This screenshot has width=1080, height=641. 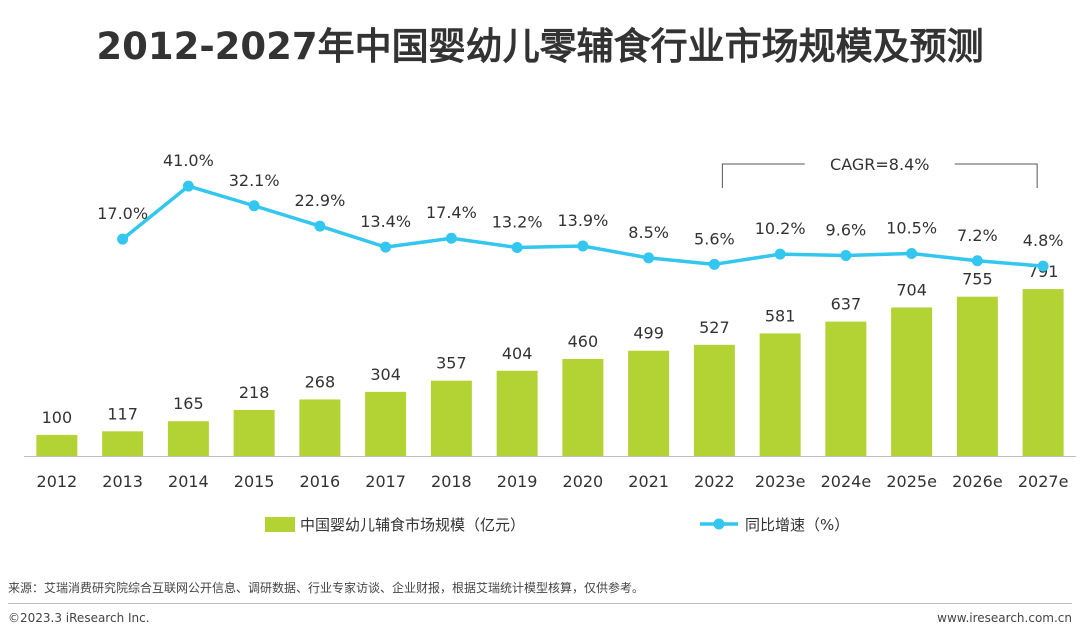 I want to click on x-tick-label: 2027e, so click(x=1043, y=481).